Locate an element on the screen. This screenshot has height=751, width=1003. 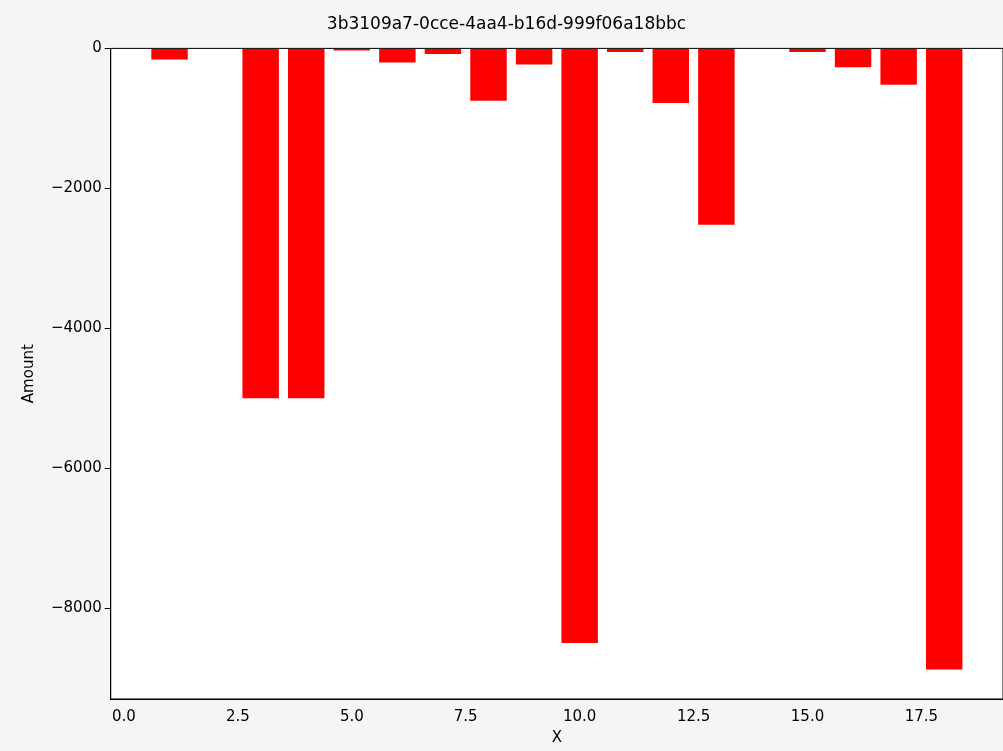
x-tick-label: 12.5 is located at coordinates (693, 715).